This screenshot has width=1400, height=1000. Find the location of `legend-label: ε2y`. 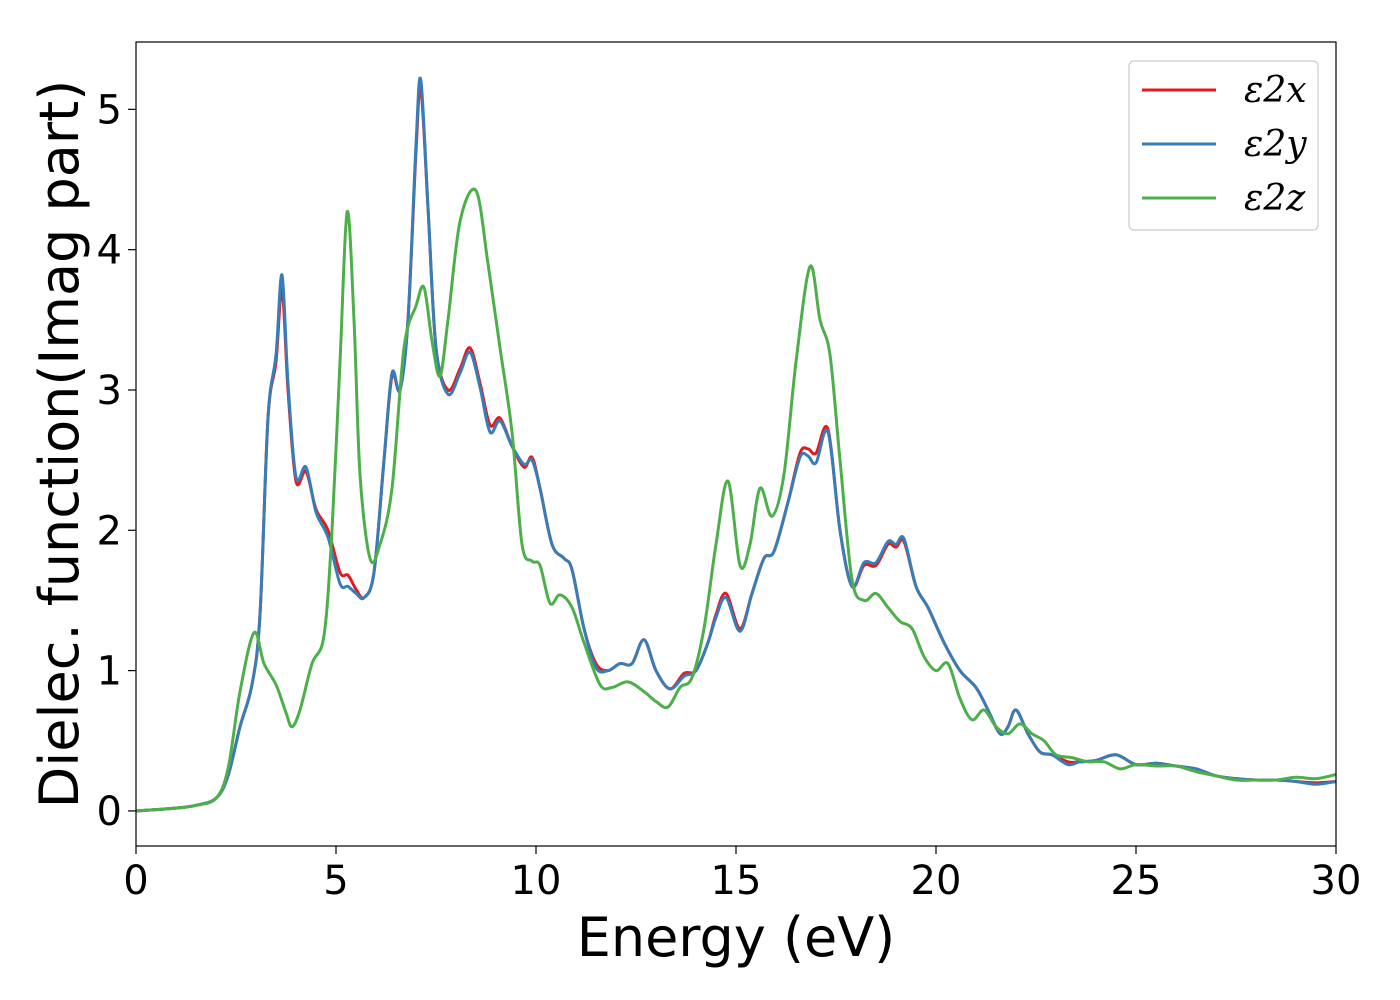

legend-label: ε2y is located at coordinates (1275, 144).